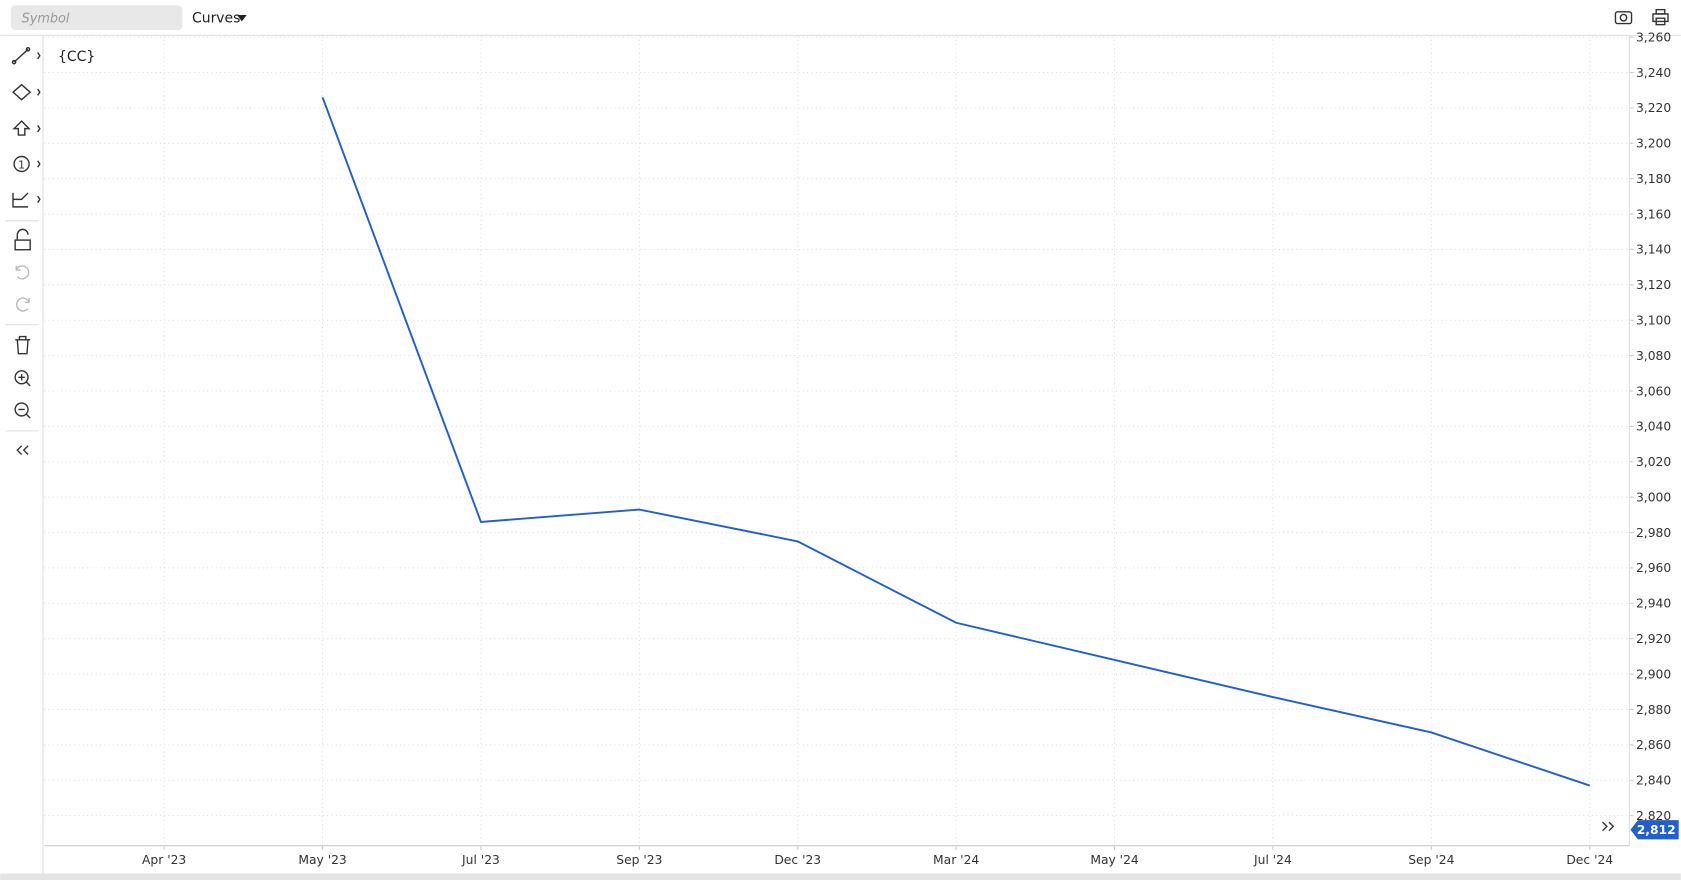  I want to click on zoom-out-tool, so click(22, 410).